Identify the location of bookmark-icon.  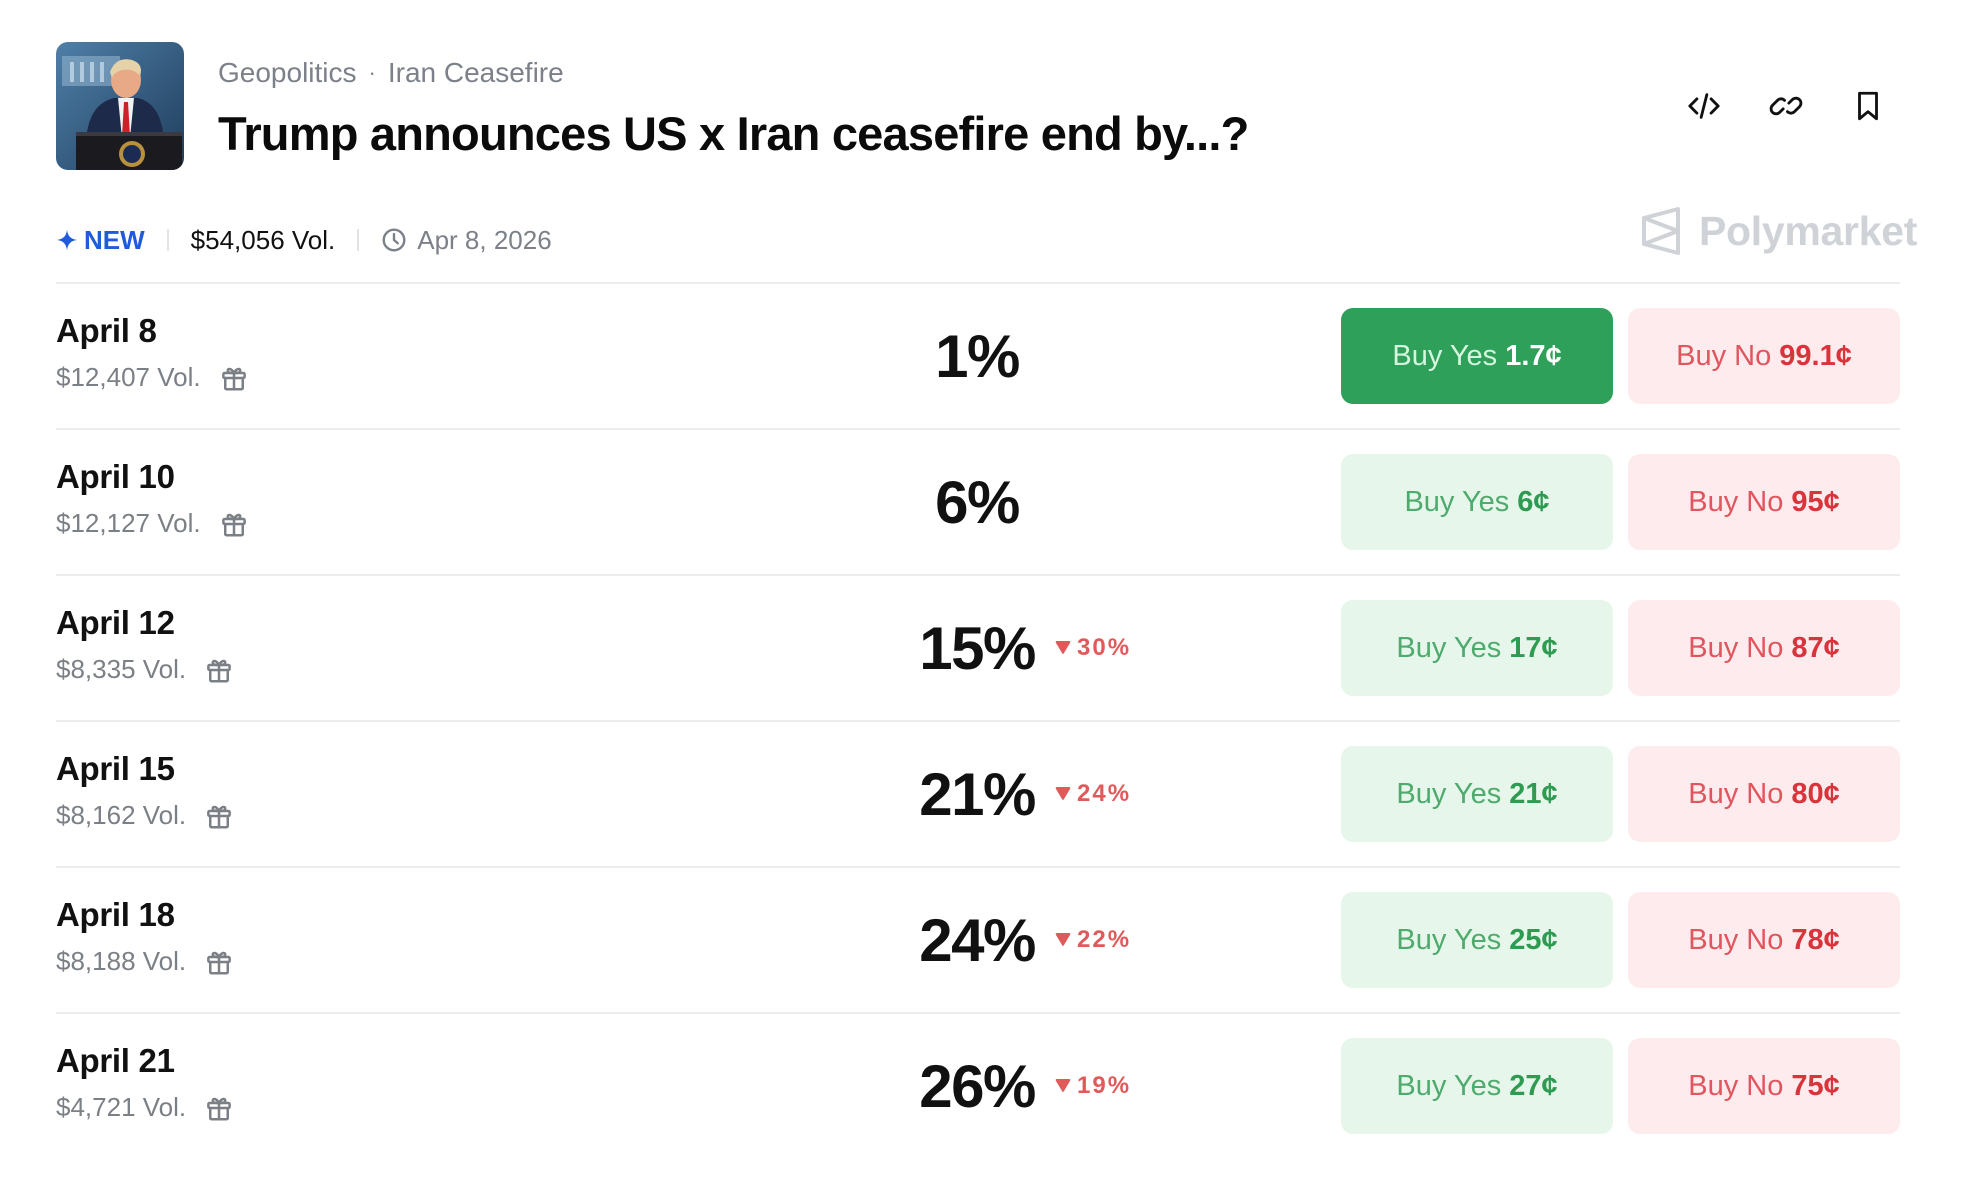
(1868, 106).